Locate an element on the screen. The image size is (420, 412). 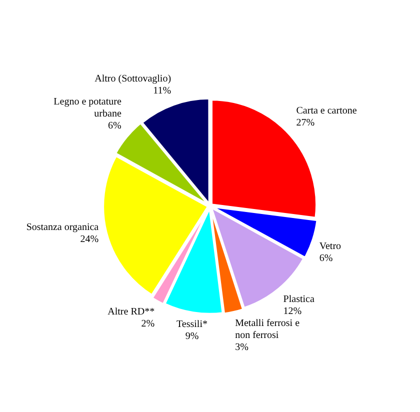
data-label: 2% is located at coordinates (148, 324).